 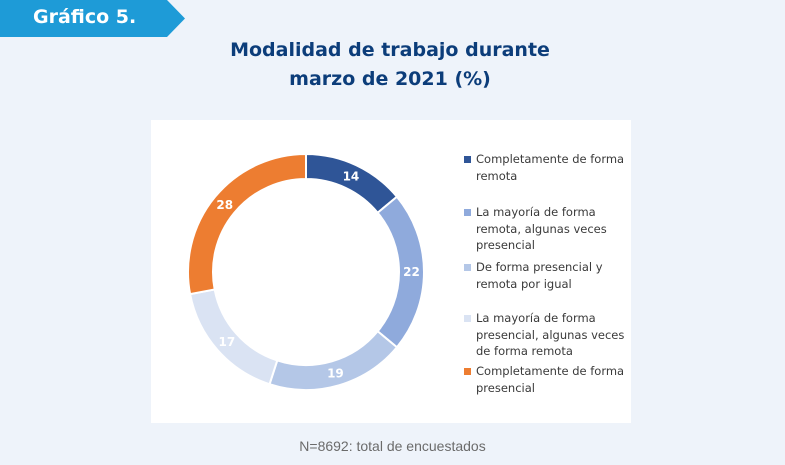 What do you see at coordinates (390, 79) in the screenshot?
I see `chart-title-line-2: marzo de 2021 (%)` at bounding box center [390, 79].